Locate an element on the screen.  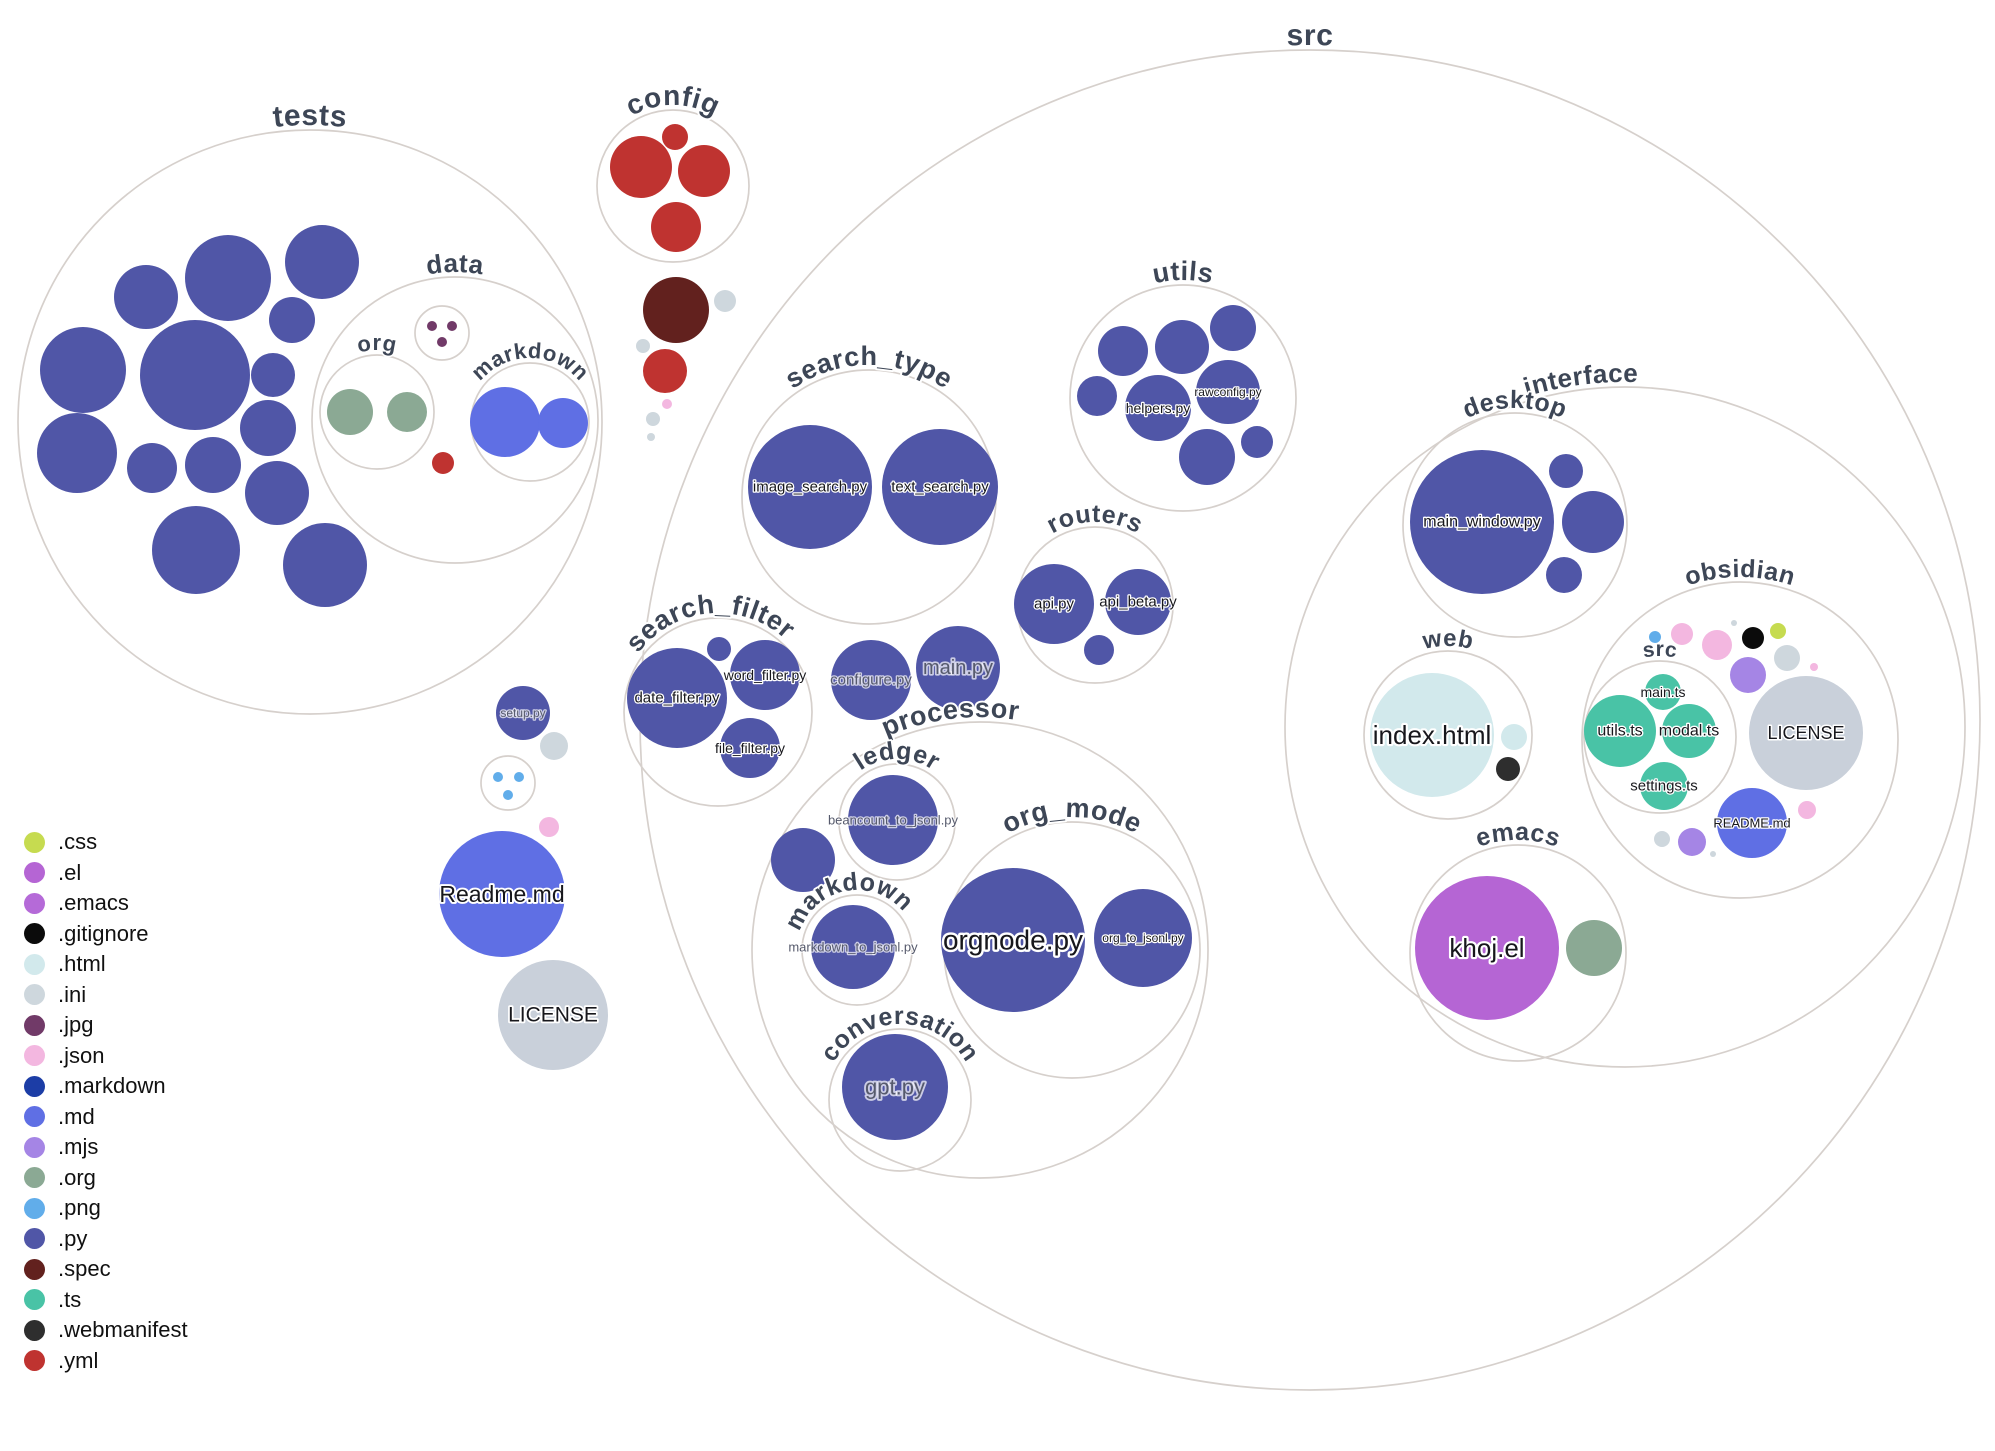
file-circle-org_to_jsonl.py is located at coordinates (1143, 938).